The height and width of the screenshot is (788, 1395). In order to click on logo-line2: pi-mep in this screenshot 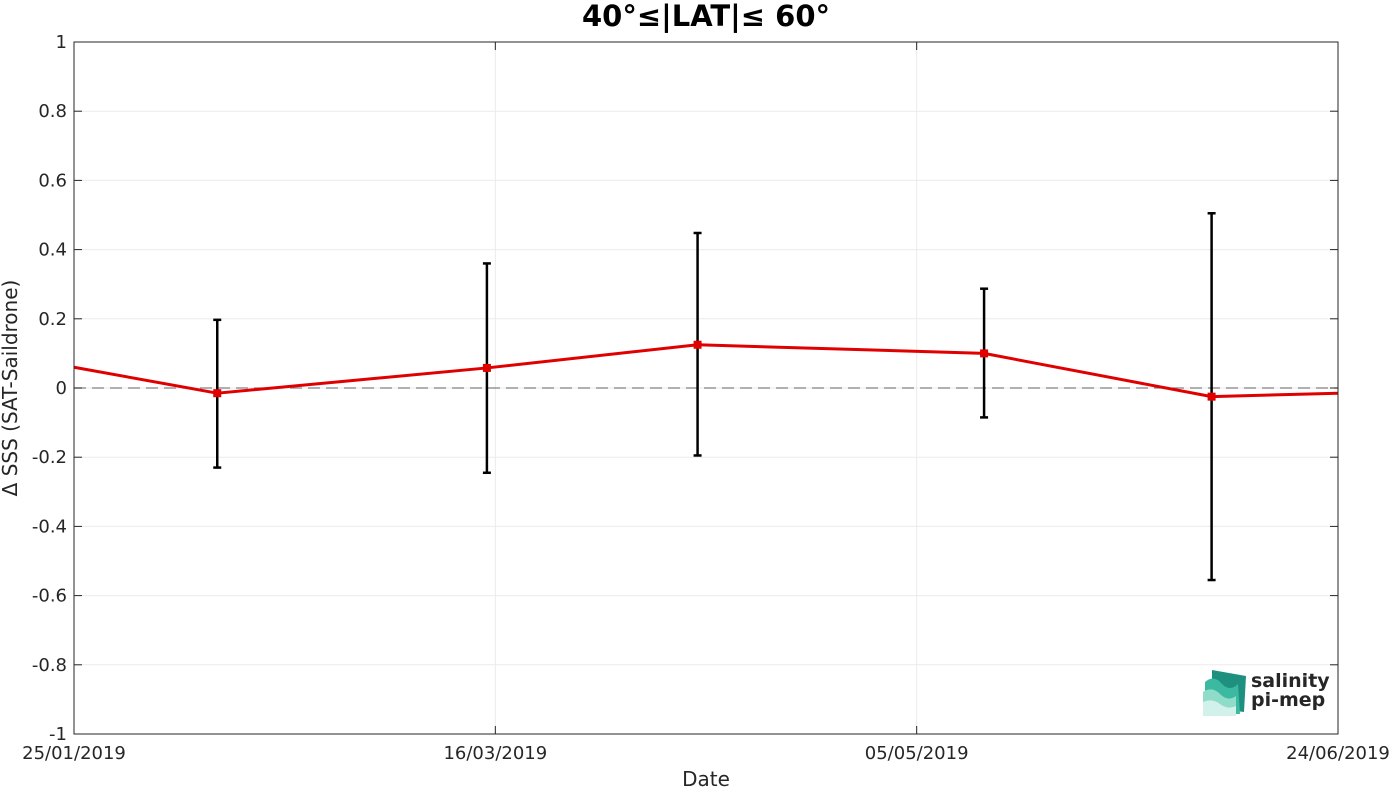, I will do `click(1288, 700)`.